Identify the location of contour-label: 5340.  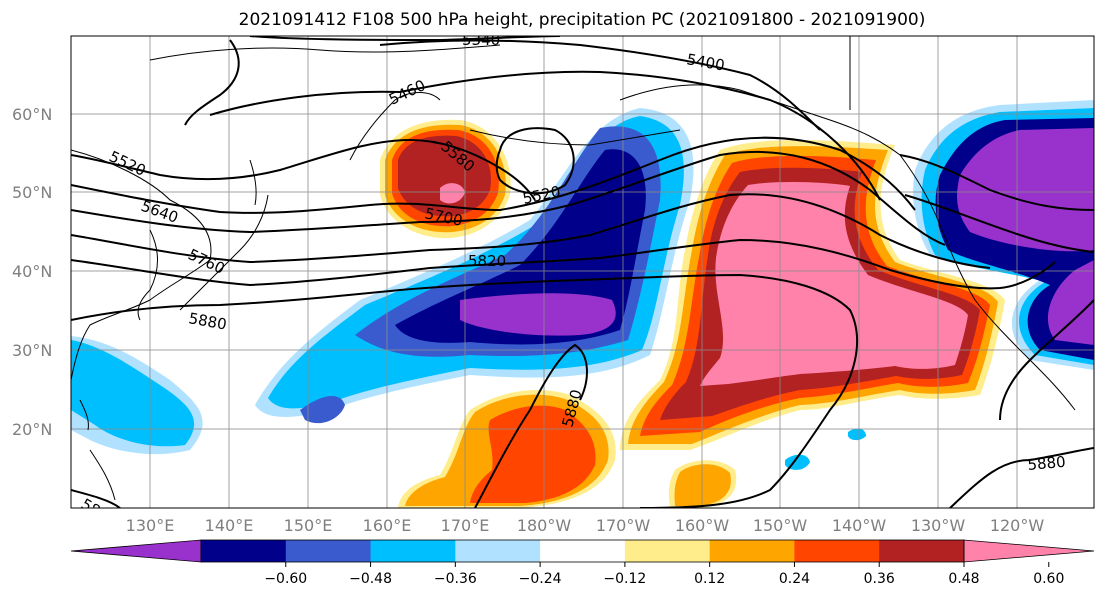
(481, 40).